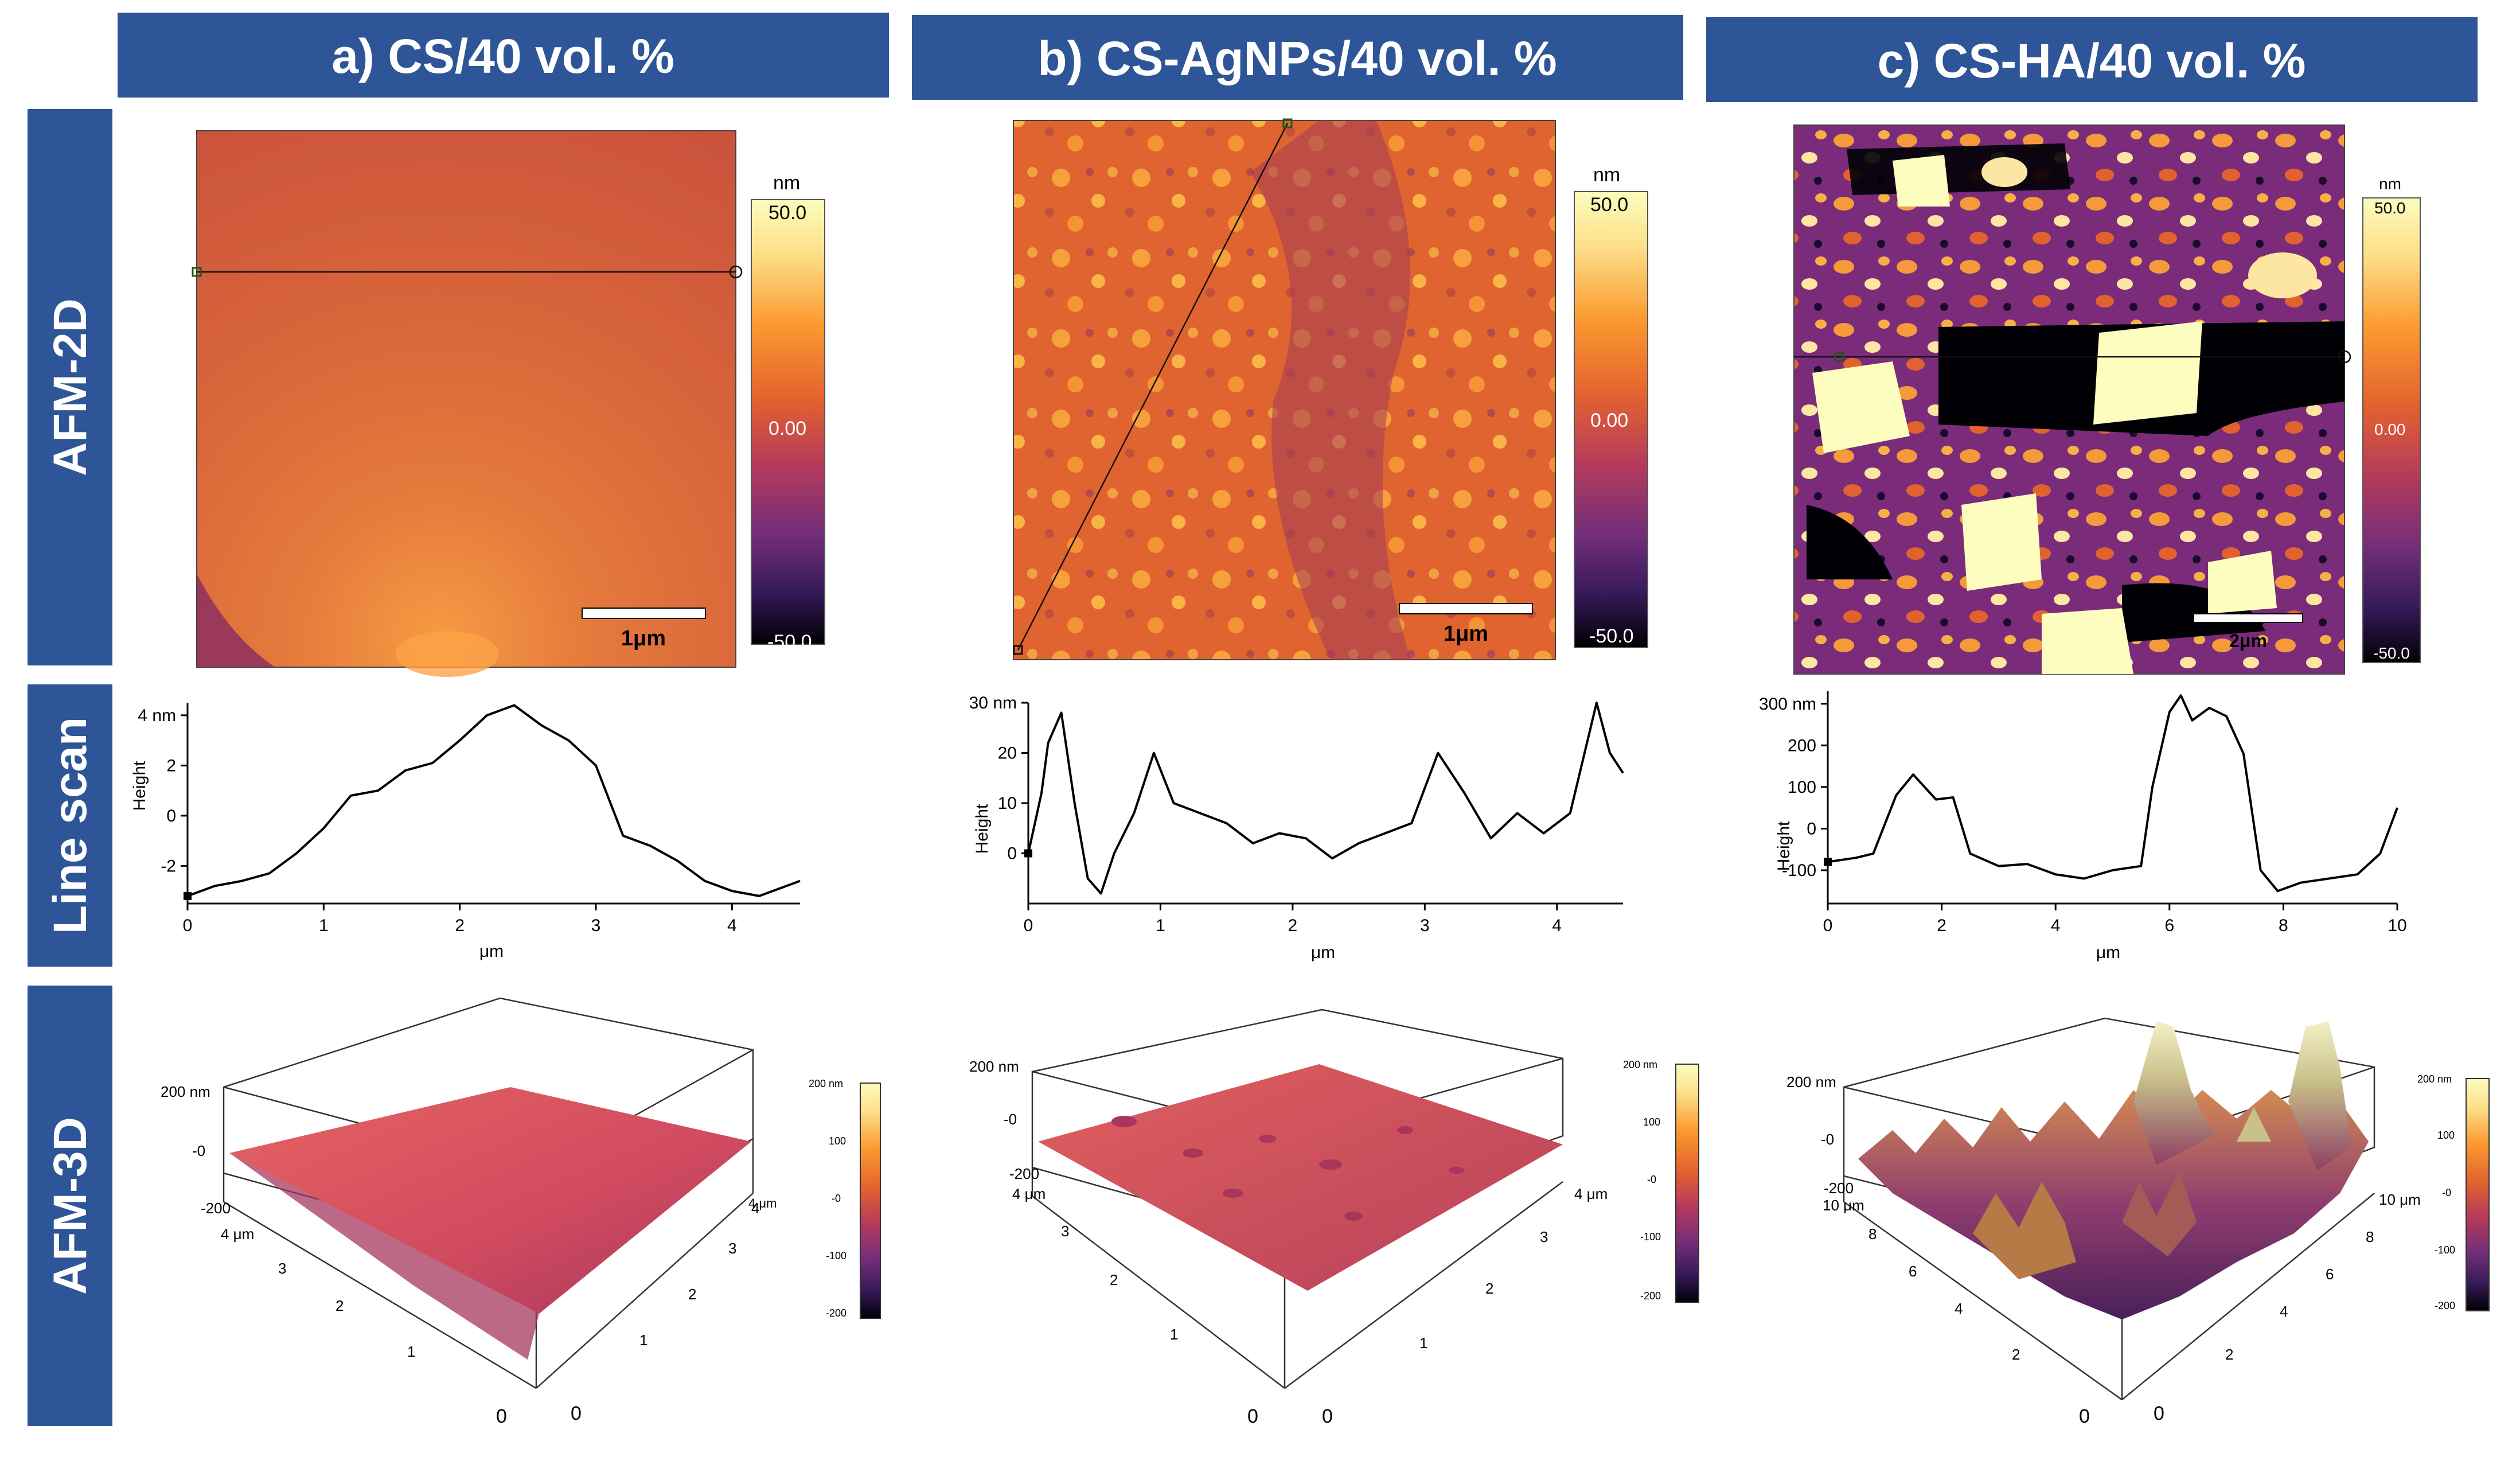  Describe the element at coordinates (157, 715) in the screenshot. I see `y-tick-label-a-0: 4 nm` at that location.